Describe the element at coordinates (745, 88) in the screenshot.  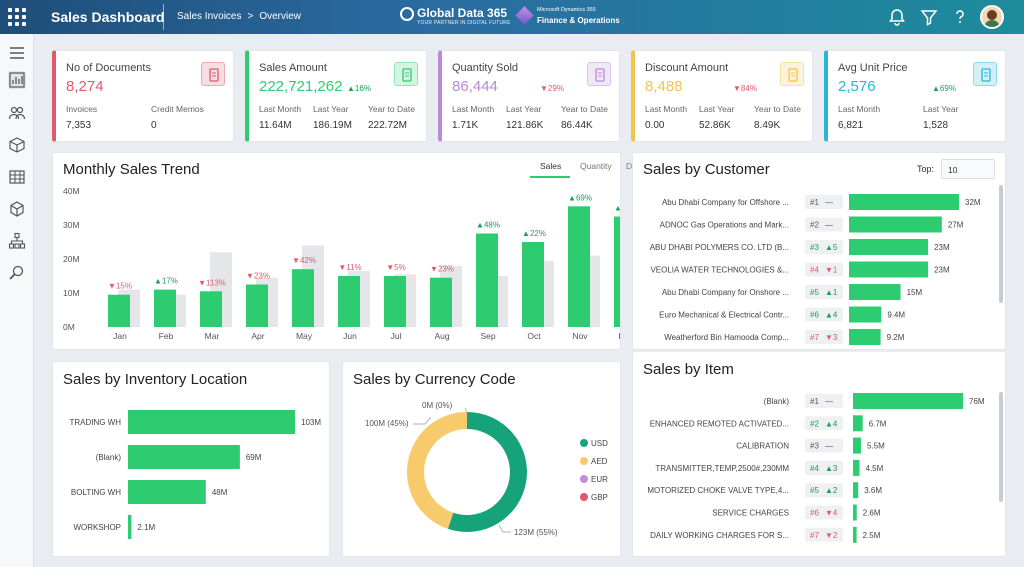
I see `kpi-change: ▼84%` at that location.